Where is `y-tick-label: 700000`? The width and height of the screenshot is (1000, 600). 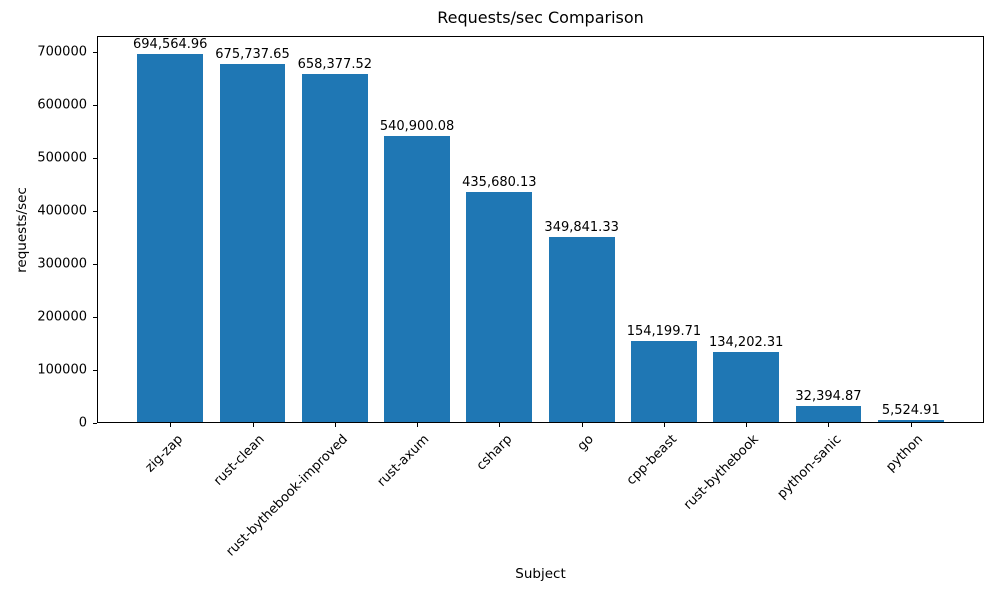 y-tick-label: 700000 is located at coordinates (62, 52).